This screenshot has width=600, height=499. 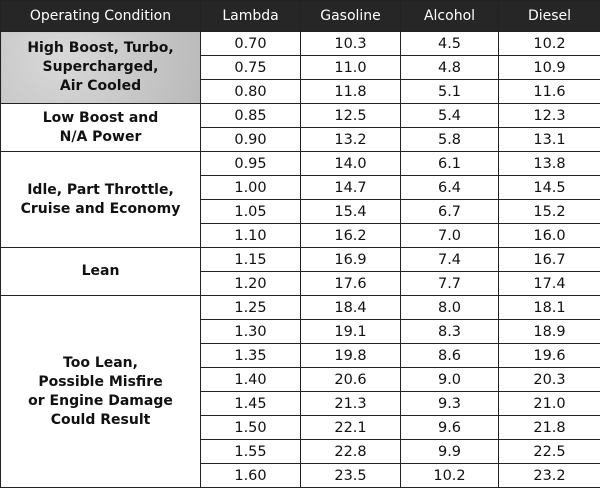 What do you see at coordinates (350, 163) in the screenshot?
I see `value-cell: 14.0` at bounding box center [350, 163].